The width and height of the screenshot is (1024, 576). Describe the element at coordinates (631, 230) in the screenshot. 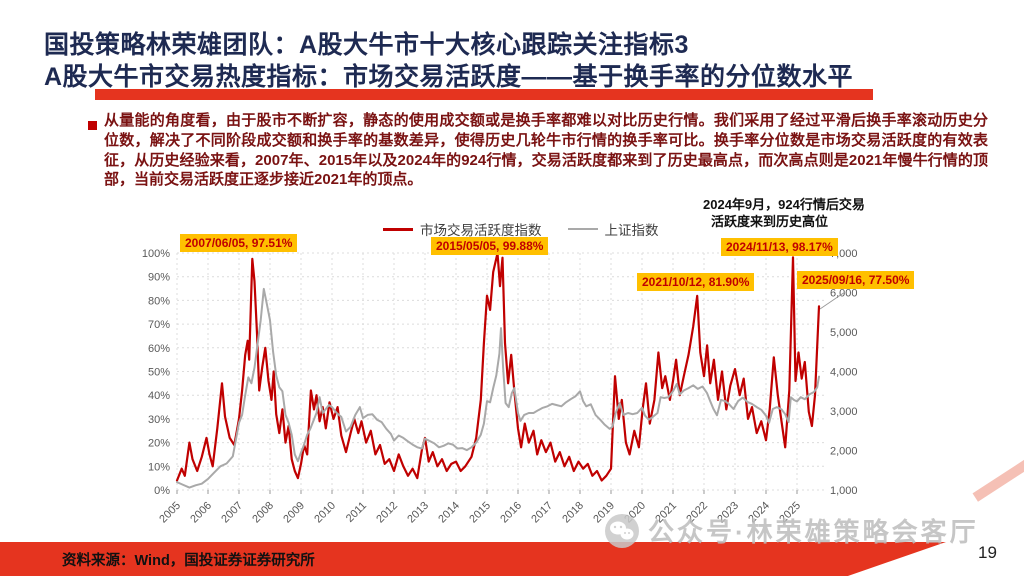

I see `legend-label-sse: 上证指数` at that location.